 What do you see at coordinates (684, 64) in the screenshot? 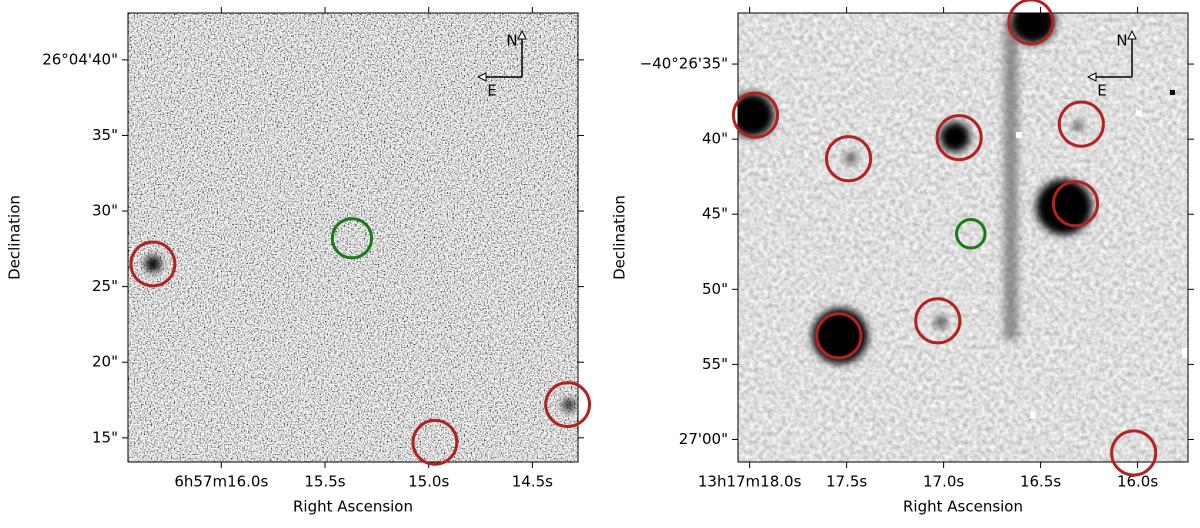
I see `y-tick-label: −40°26'35"` at bounding box center [684, 64].